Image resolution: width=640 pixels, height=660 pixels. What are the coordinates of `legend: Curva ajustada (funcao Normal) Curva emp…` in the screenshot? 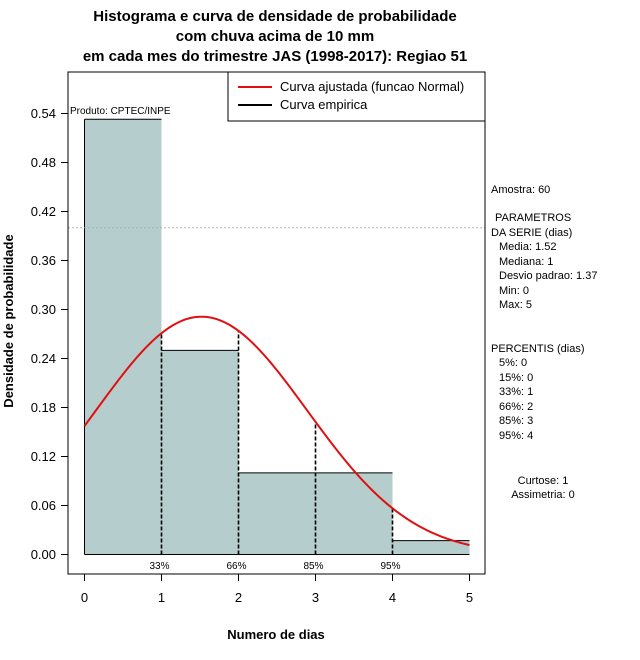 It's located at (356, 96).